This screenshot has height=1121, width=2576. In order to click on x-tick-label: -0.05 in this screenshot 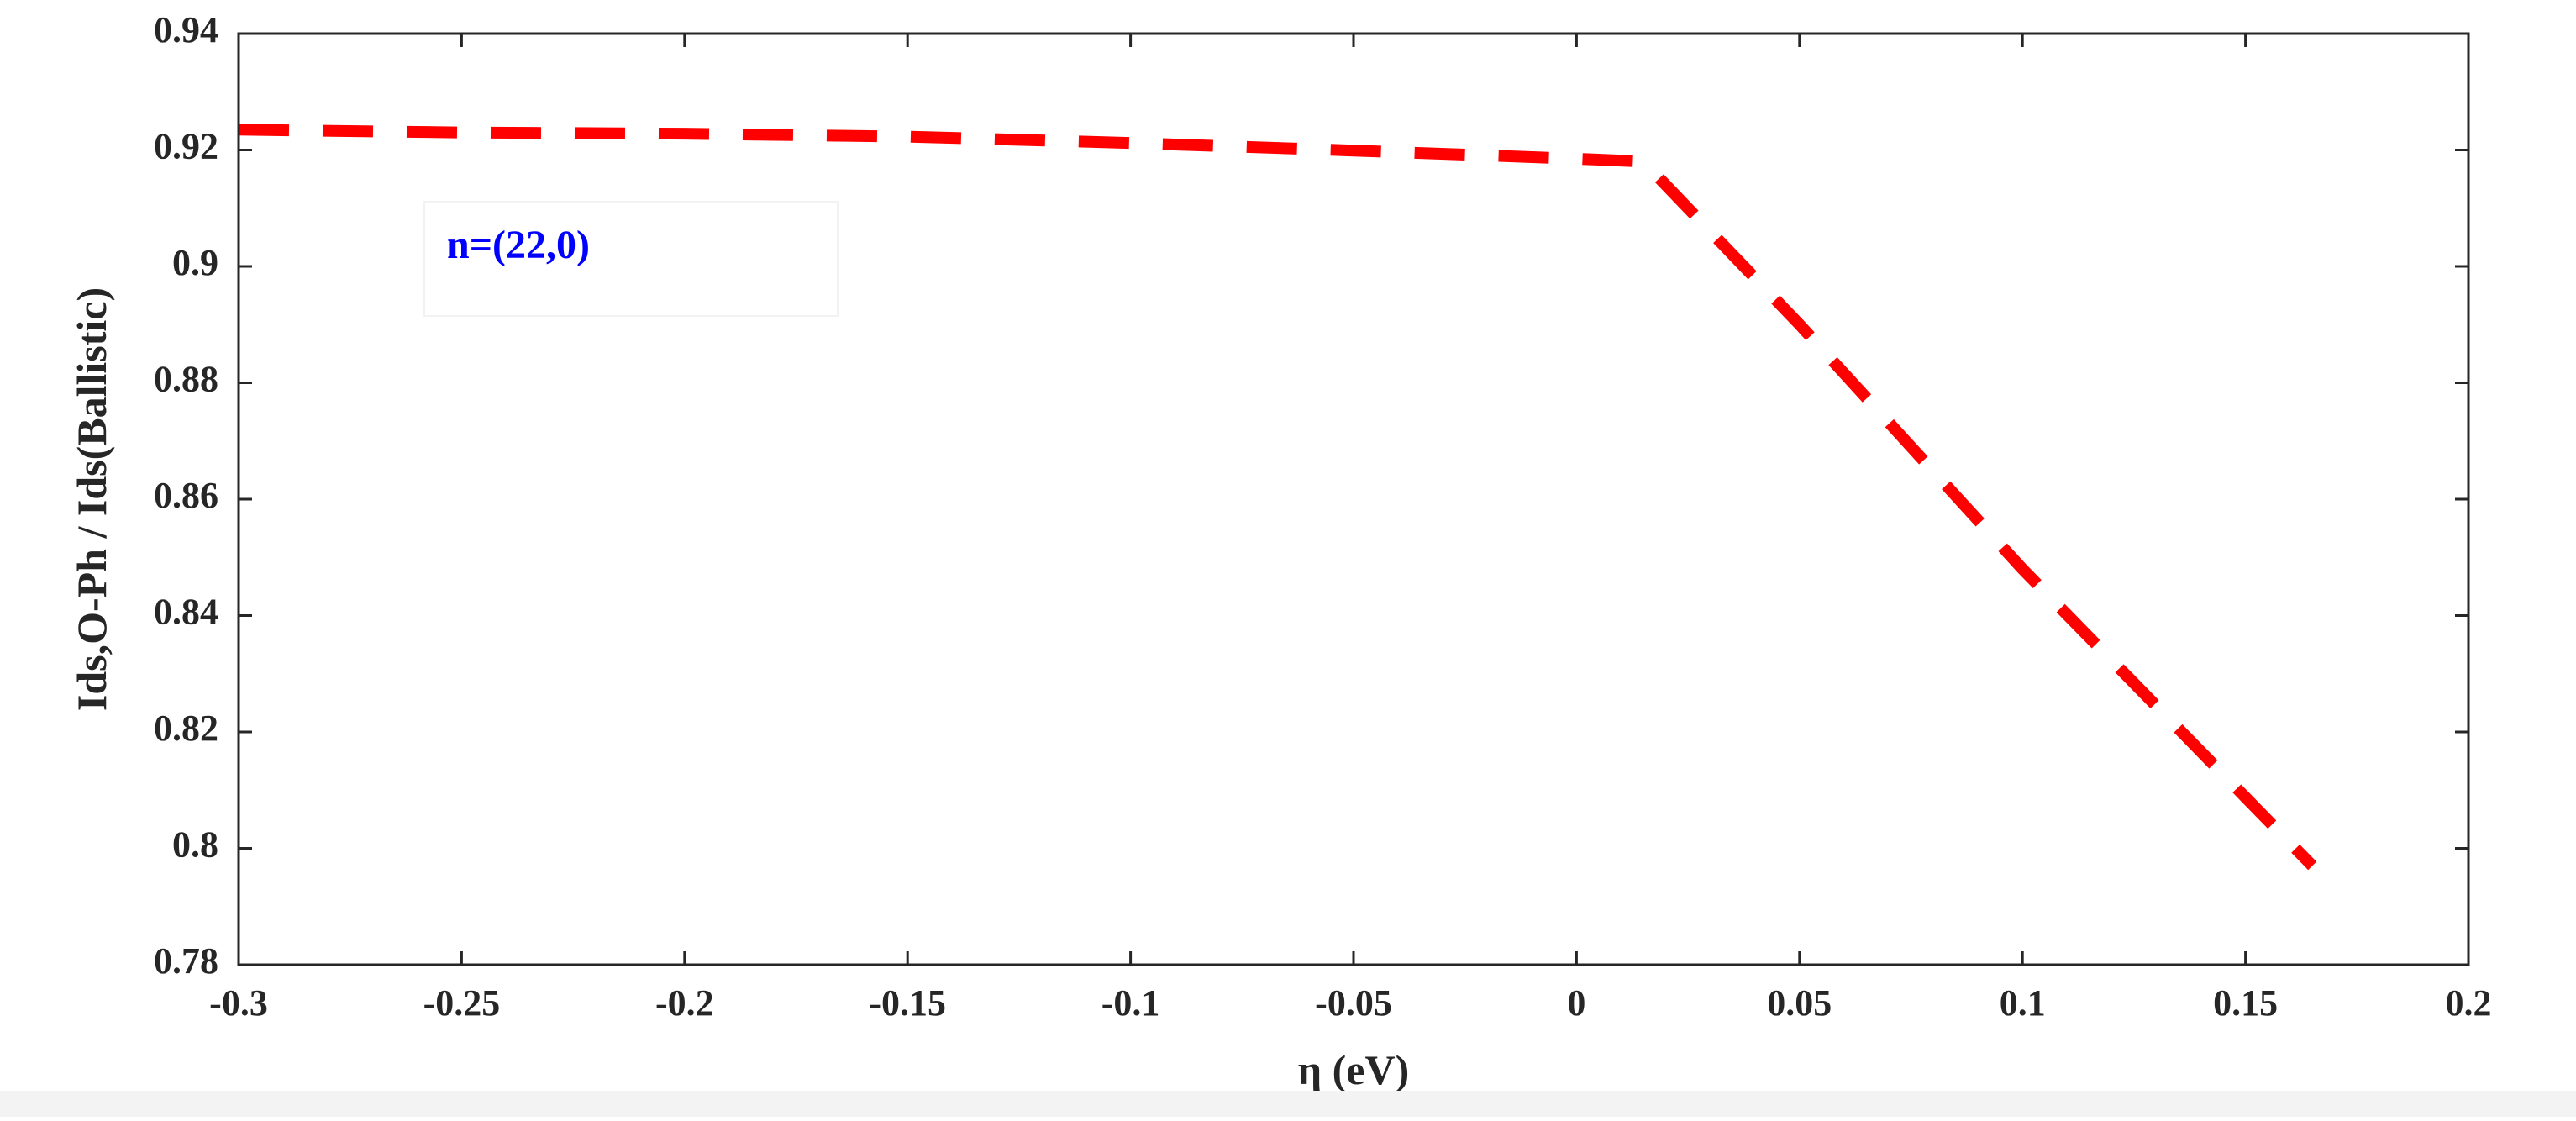, I will do `click(1353, 1003)`.